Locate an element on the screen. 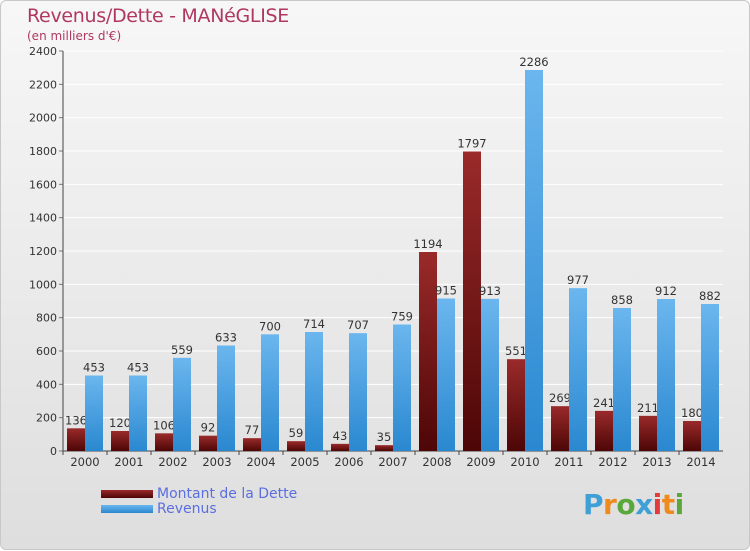 Image resolution: width=750 pixels, height=551 pixels. data-label-dette: 35 is located at coordinates (384, 437).